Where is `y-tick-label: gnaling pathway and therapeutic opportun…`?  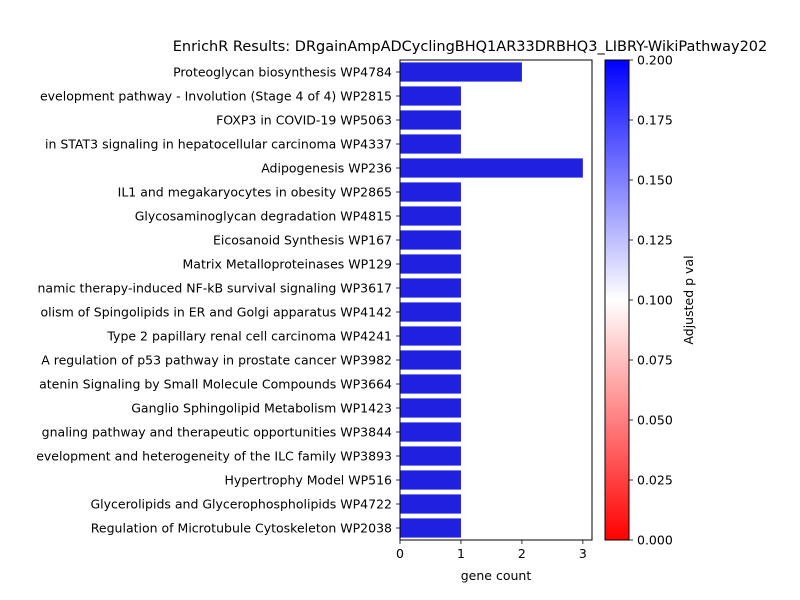 y-tick-label: gnaling pathway and therapeutic opportun… is located at coordinates (217, 432).